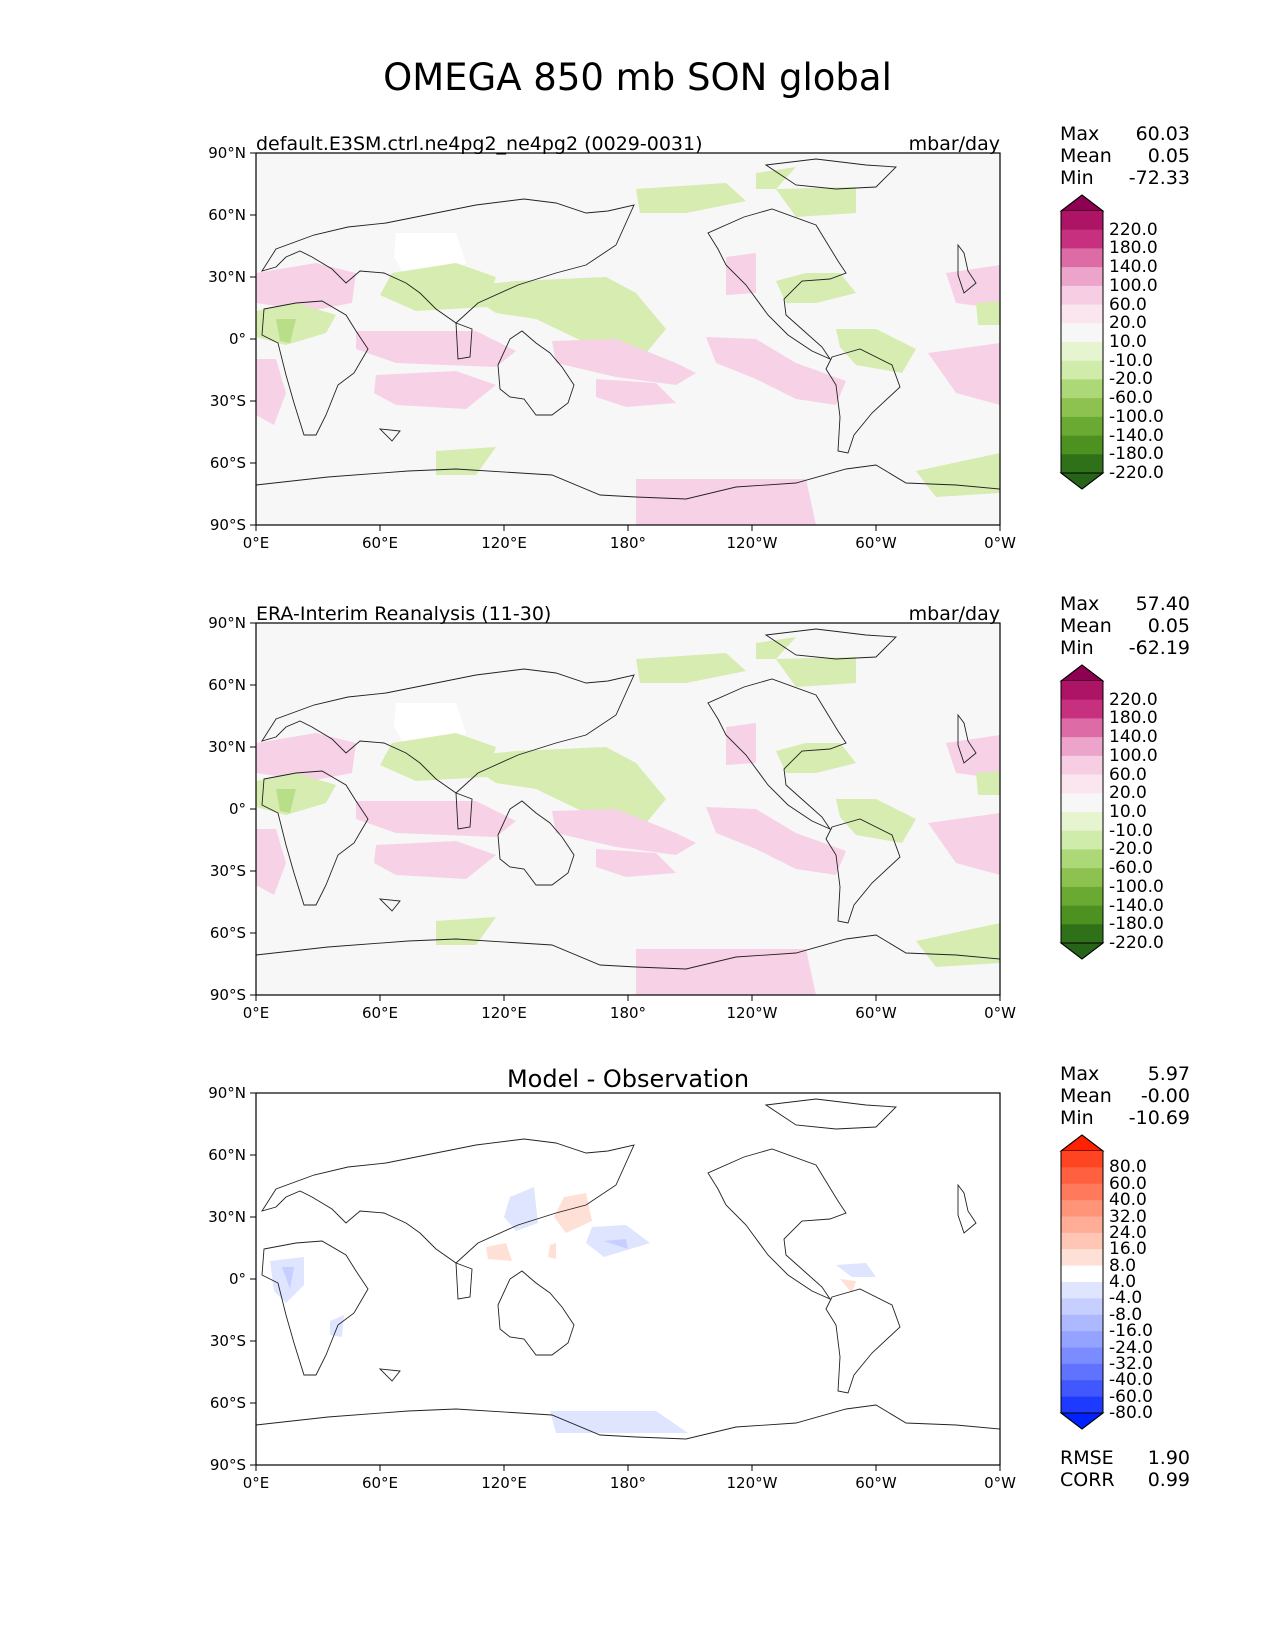 Image resolution: width=1275 pixels, height=1650 pixels. What do you see at coordinates (256, 543) in the screenshot?
I see `lon-tick-label: 0°E` at bounding box center [256, 543].